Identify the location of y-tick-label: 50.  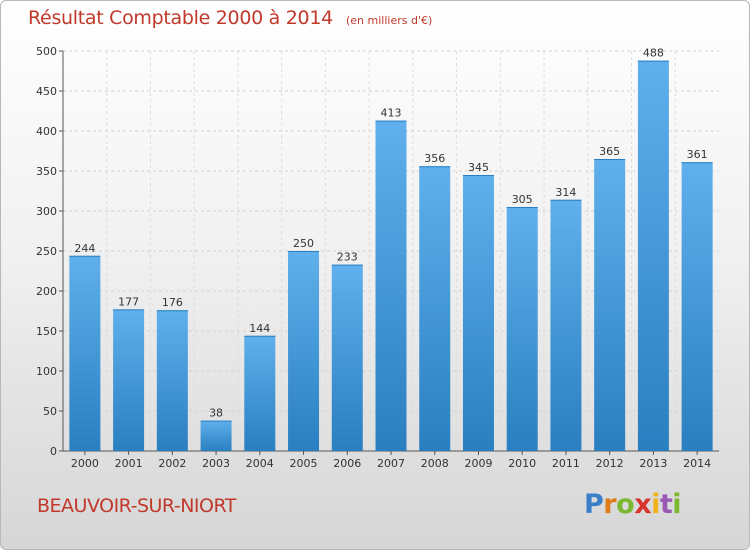
(50, 411).